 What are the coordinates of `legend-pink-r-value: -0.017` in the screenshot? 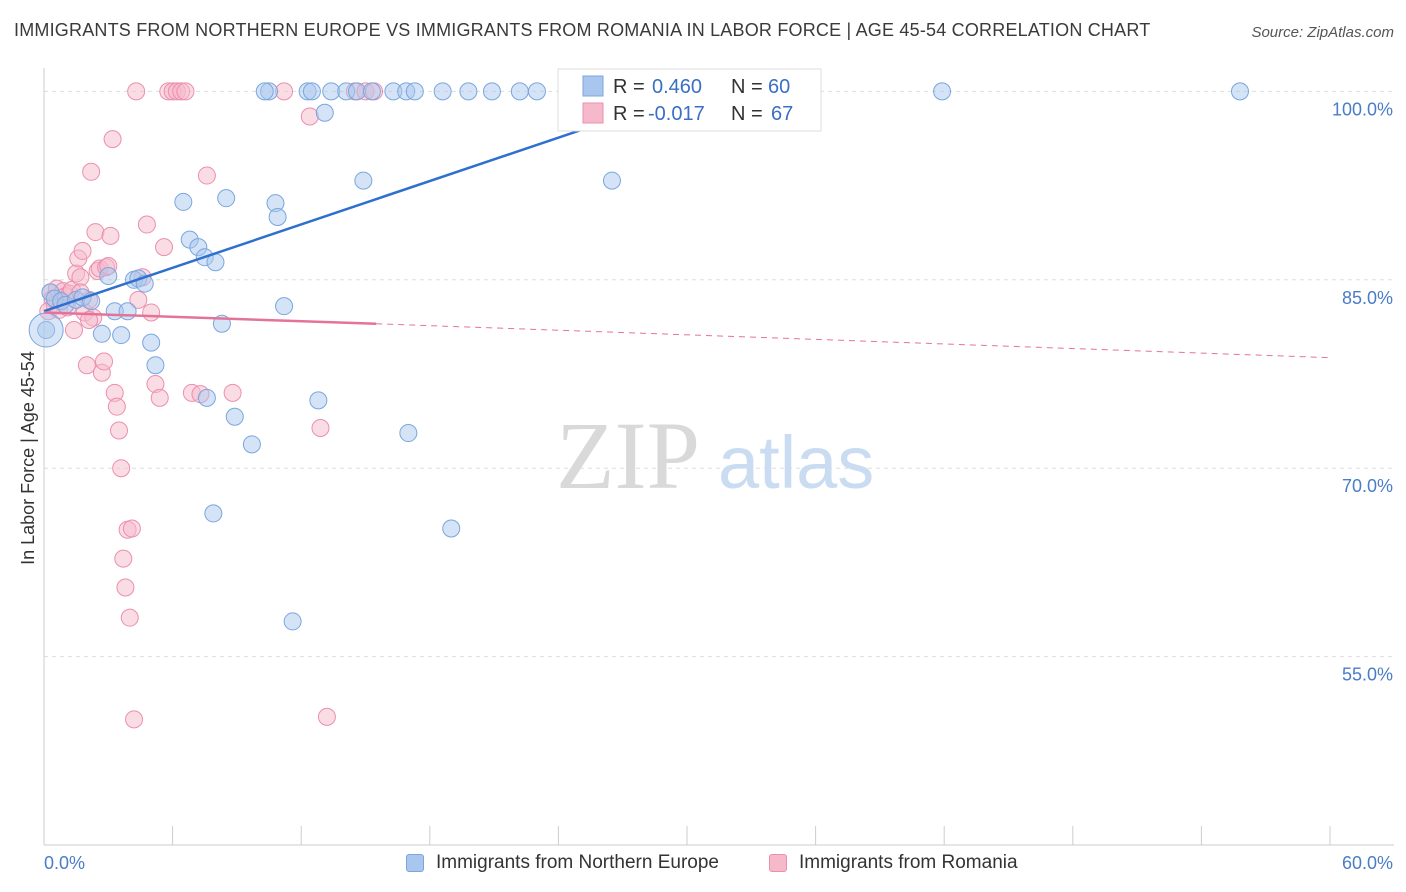 It's located at (676, 114).